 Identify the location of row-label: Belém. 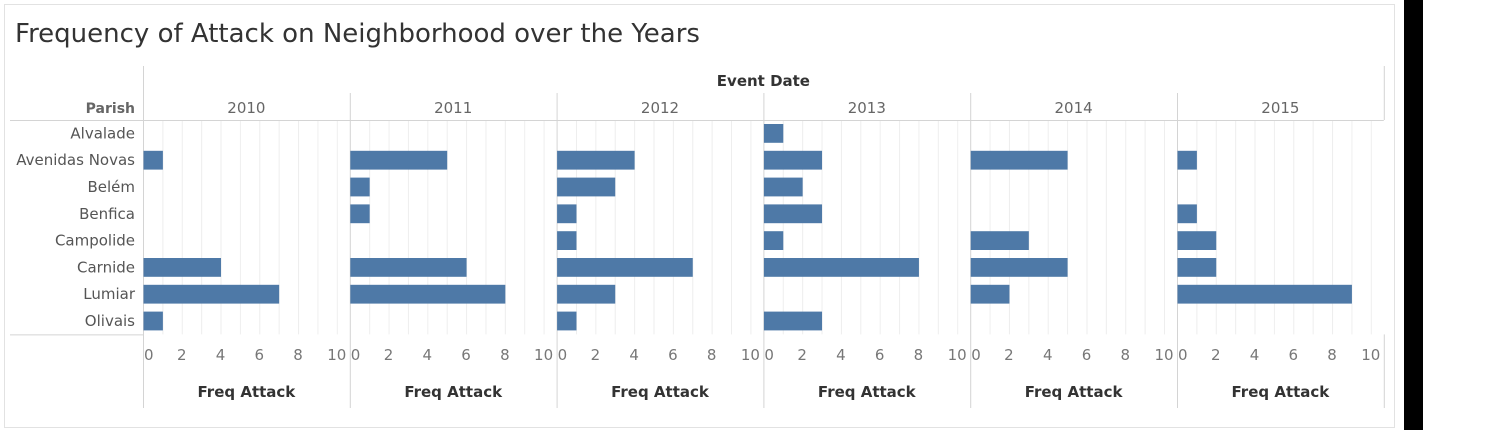
(111, 187).